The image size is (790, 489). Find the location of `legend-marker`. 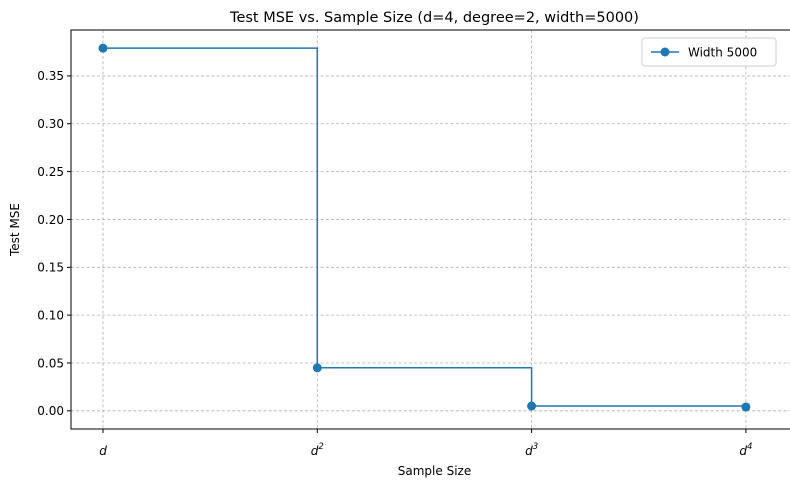

legend-marker is located at coordinates (665, 52).